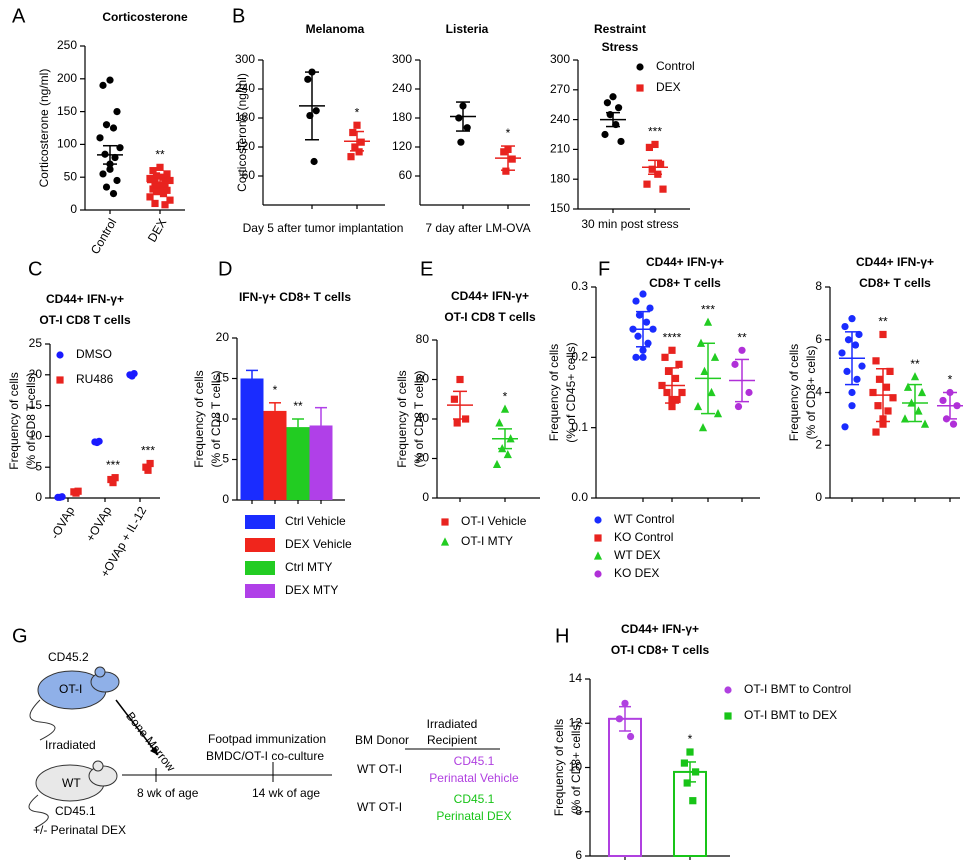 The height and width of the screenshot is (862, 971). Describe the element at coordinates (487, 541) in the screenshot. I see `legend-label: OT-I MTY` at that location.